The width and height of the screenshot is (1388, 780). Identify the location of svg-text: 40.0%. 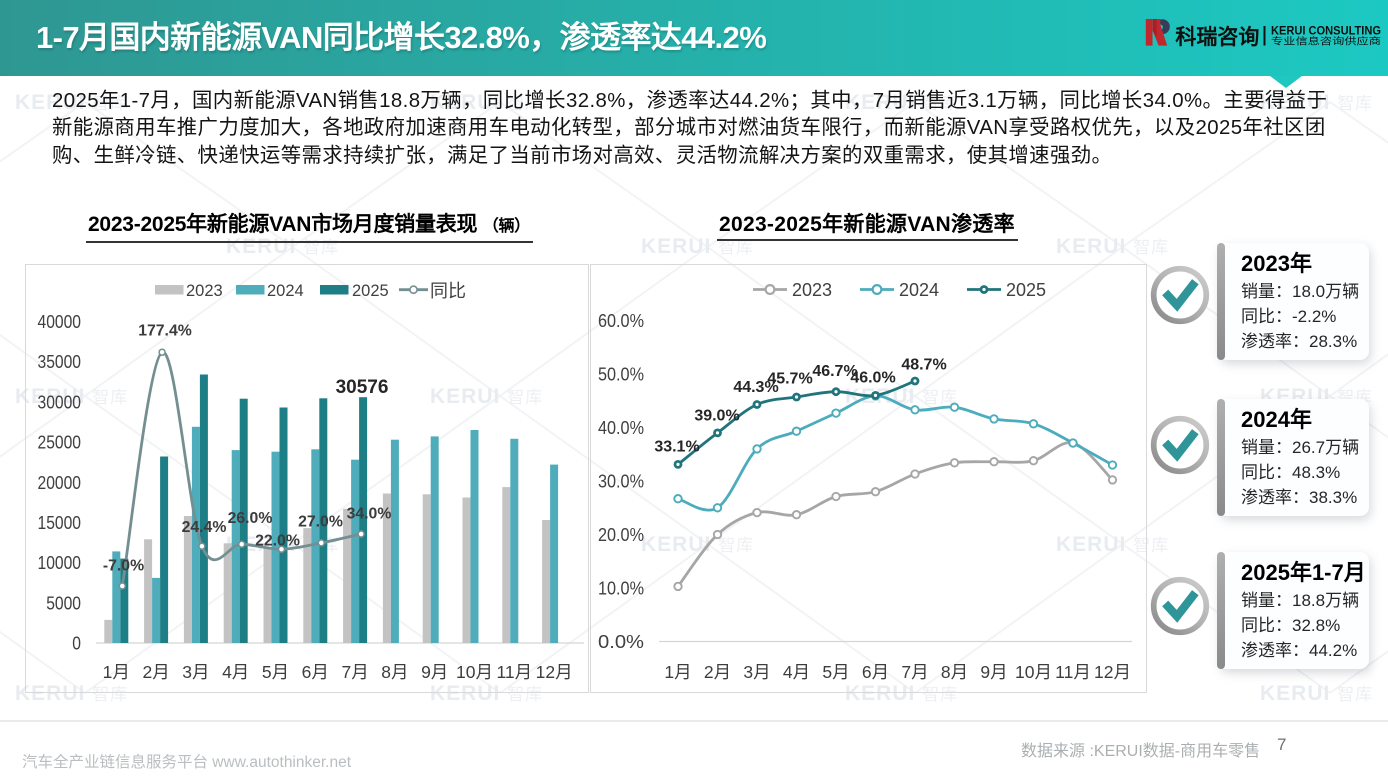
(621, 427).